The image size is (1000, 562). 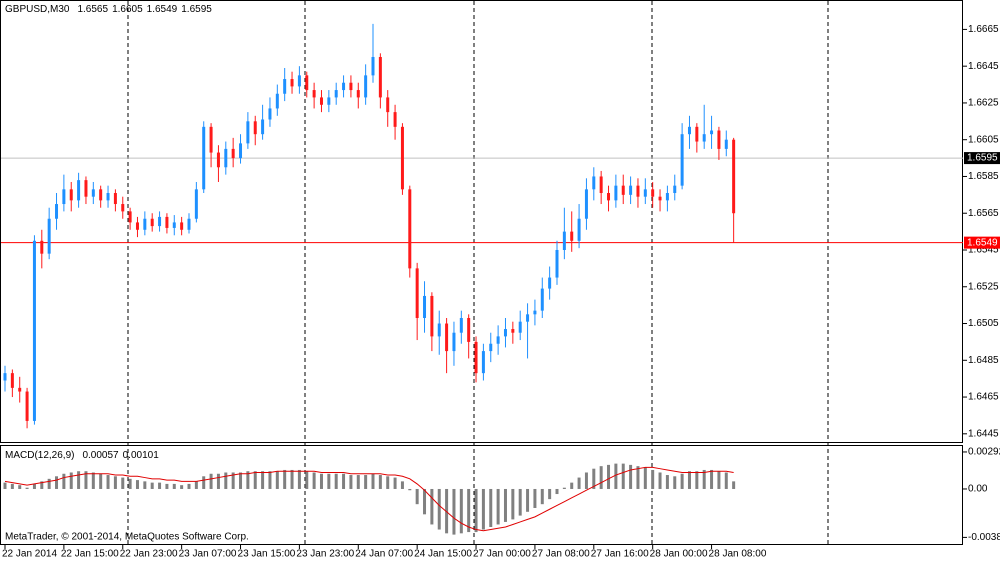 What do you see at coordinates (738, 554) in the screenshot?
I see `x-tick-label: 28 Jan 08:00` at bounding box center [738, 554].